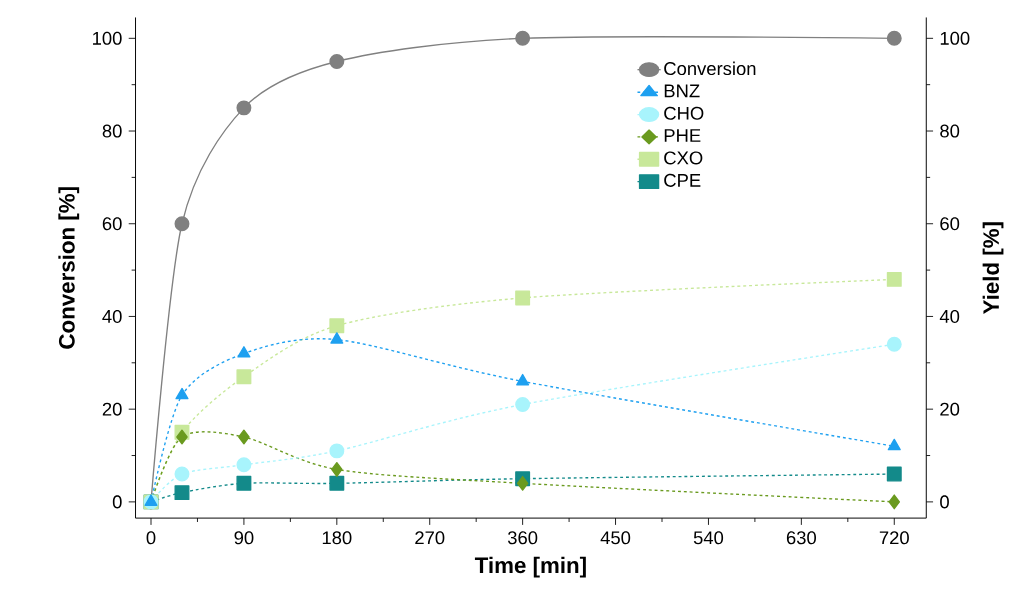 The image size is (1033, 604). What do you see at coordinates (112, 316) in the screenshot?
I see `y-tick-label: 40` at bounding box center [112, 316].